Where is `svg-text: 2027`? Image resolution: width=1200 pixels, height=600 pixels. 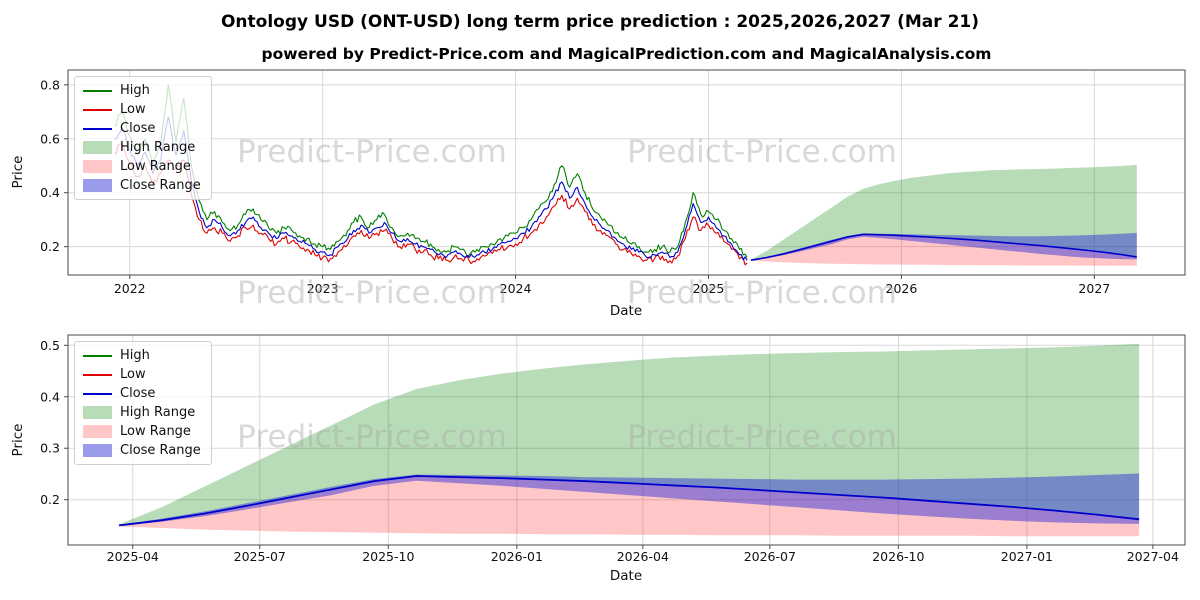
svg-text: 2027 is located at coordinates (1094, 288).